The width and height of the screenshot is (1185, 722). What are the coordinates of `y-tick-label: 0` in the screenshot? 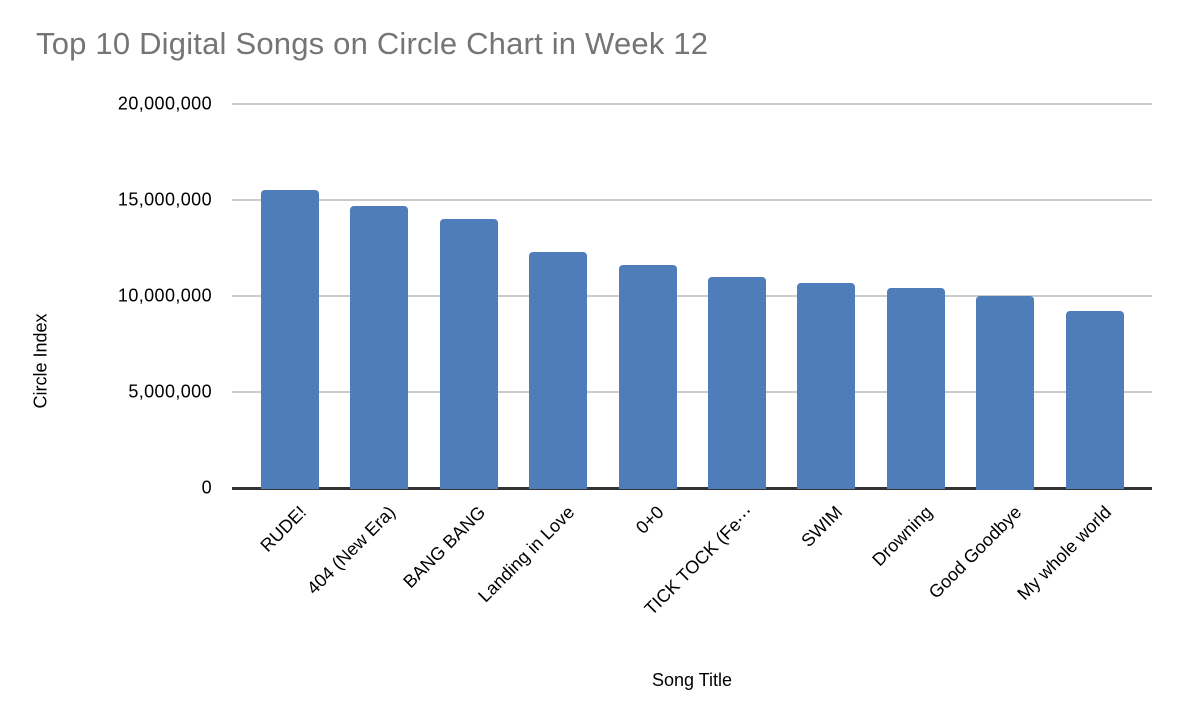 It's located at (206, 487).